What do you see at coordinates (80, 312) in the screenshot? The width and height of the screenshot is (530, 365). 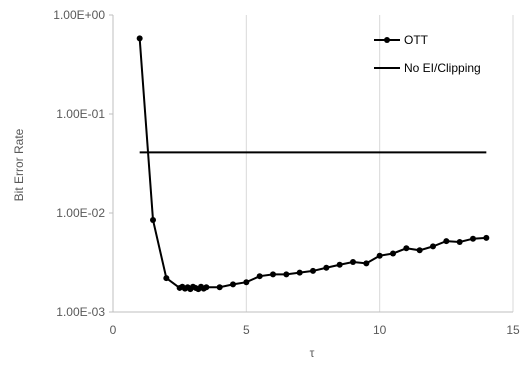 I see `y-tick-label: 1.00E-03` at bounding box center [80, 312].